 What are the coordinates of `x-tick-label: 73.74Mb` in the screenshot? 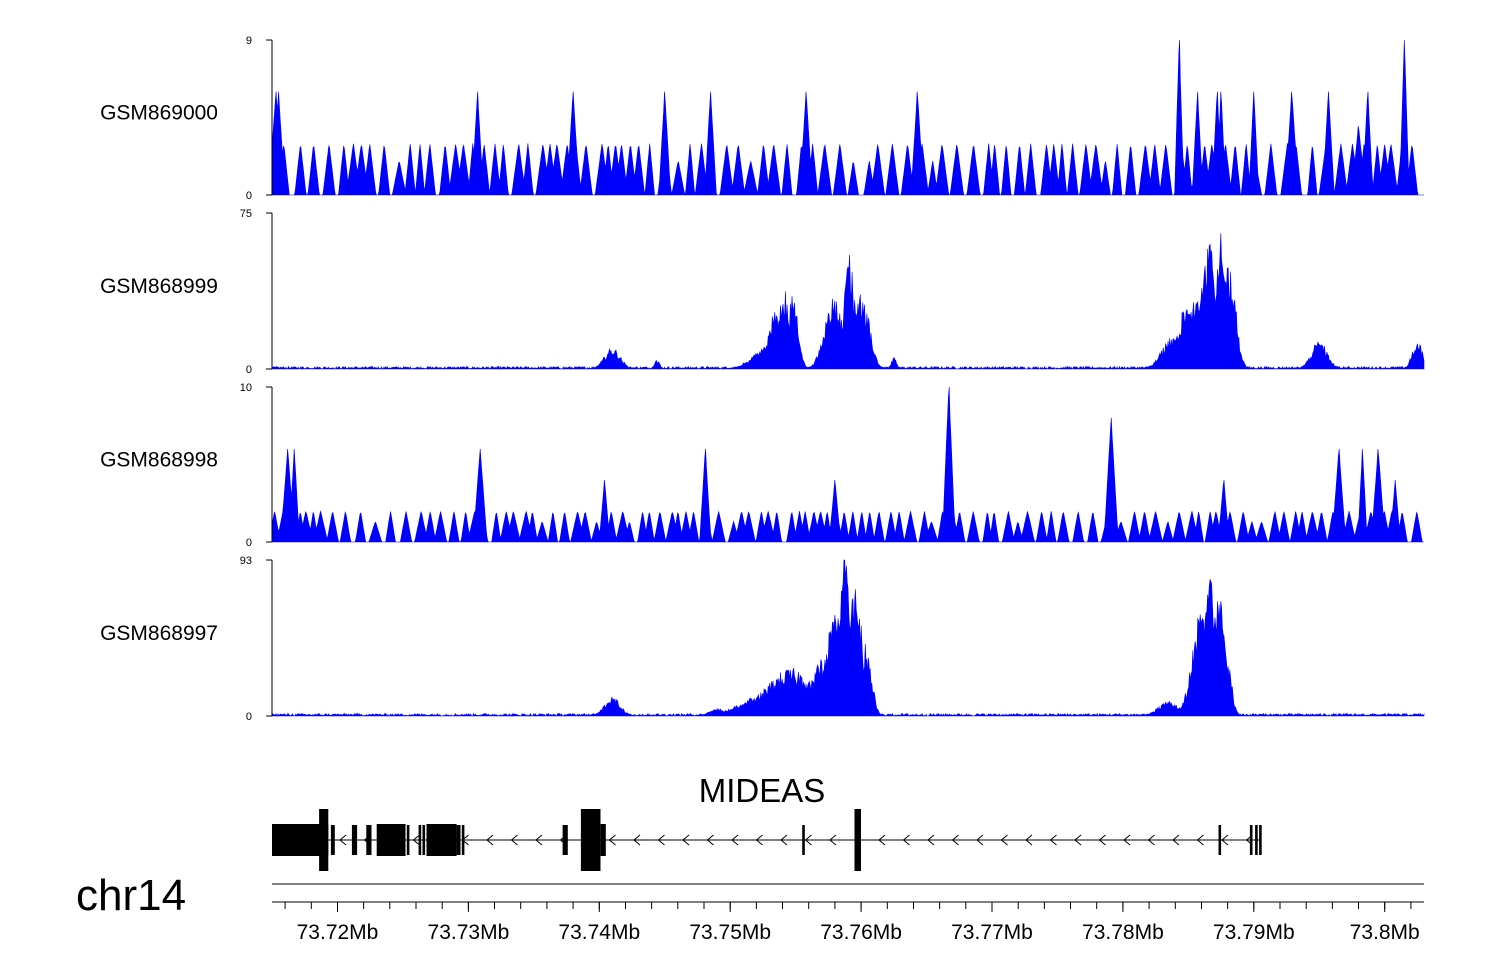 It's located at (599, 932).